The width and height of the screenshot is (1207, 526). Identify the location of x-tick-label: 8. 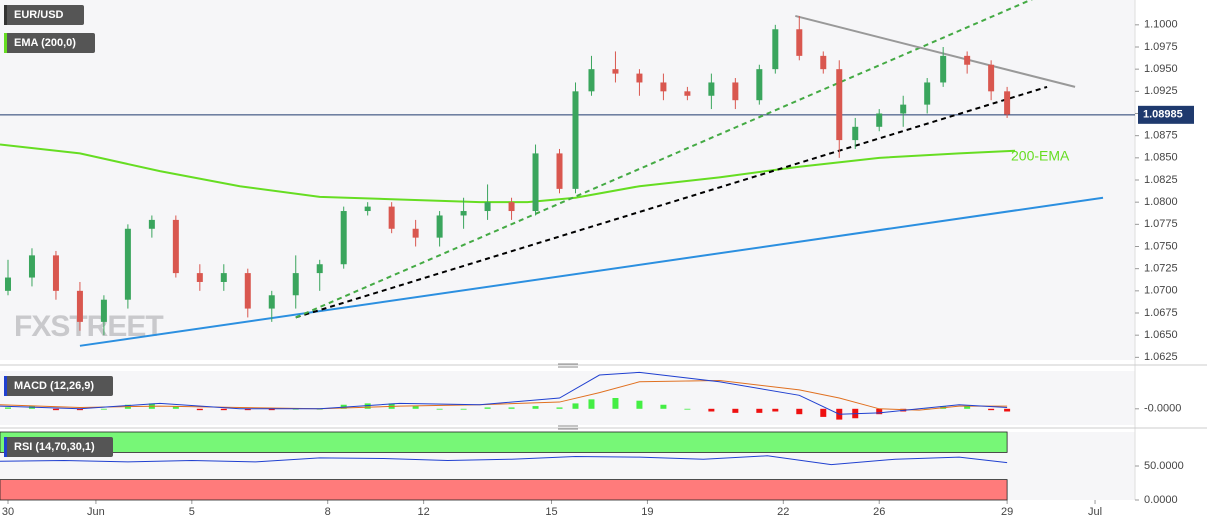
(328, 512).